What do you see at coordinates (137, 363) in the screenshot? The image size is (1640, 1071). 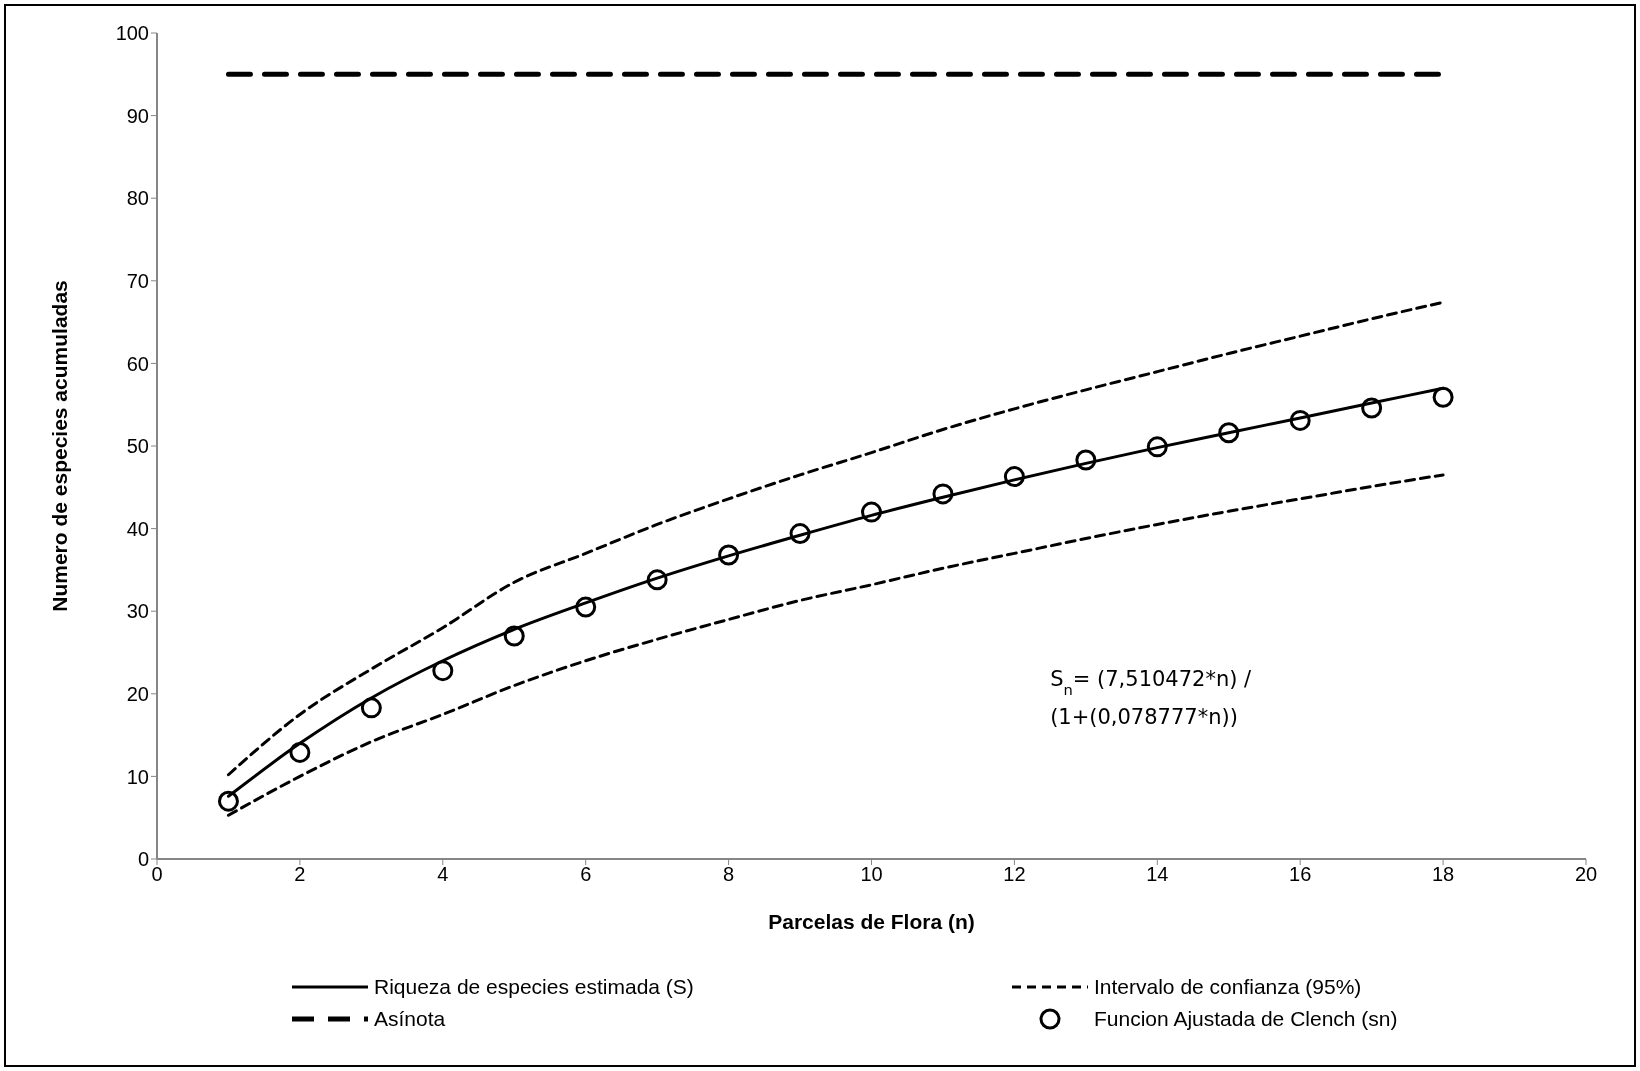 I see `y-tick-label: 60` at bounding box center [137, 363].